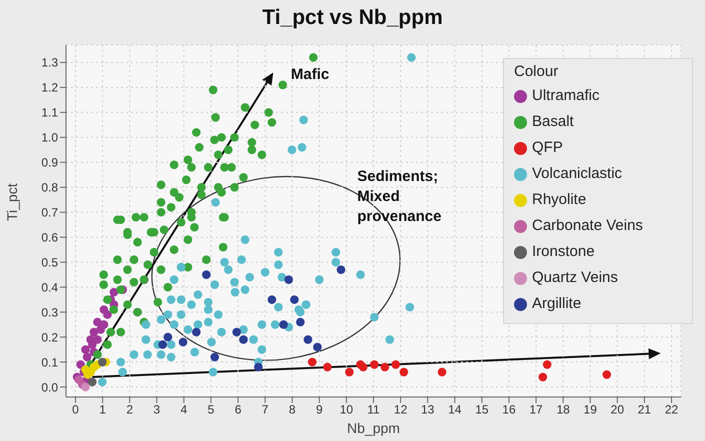  Describe the element at coordinates (352, 18) in the screenshot. I see `chart-title: Ti_pct vs Nb_ppm` at that location.